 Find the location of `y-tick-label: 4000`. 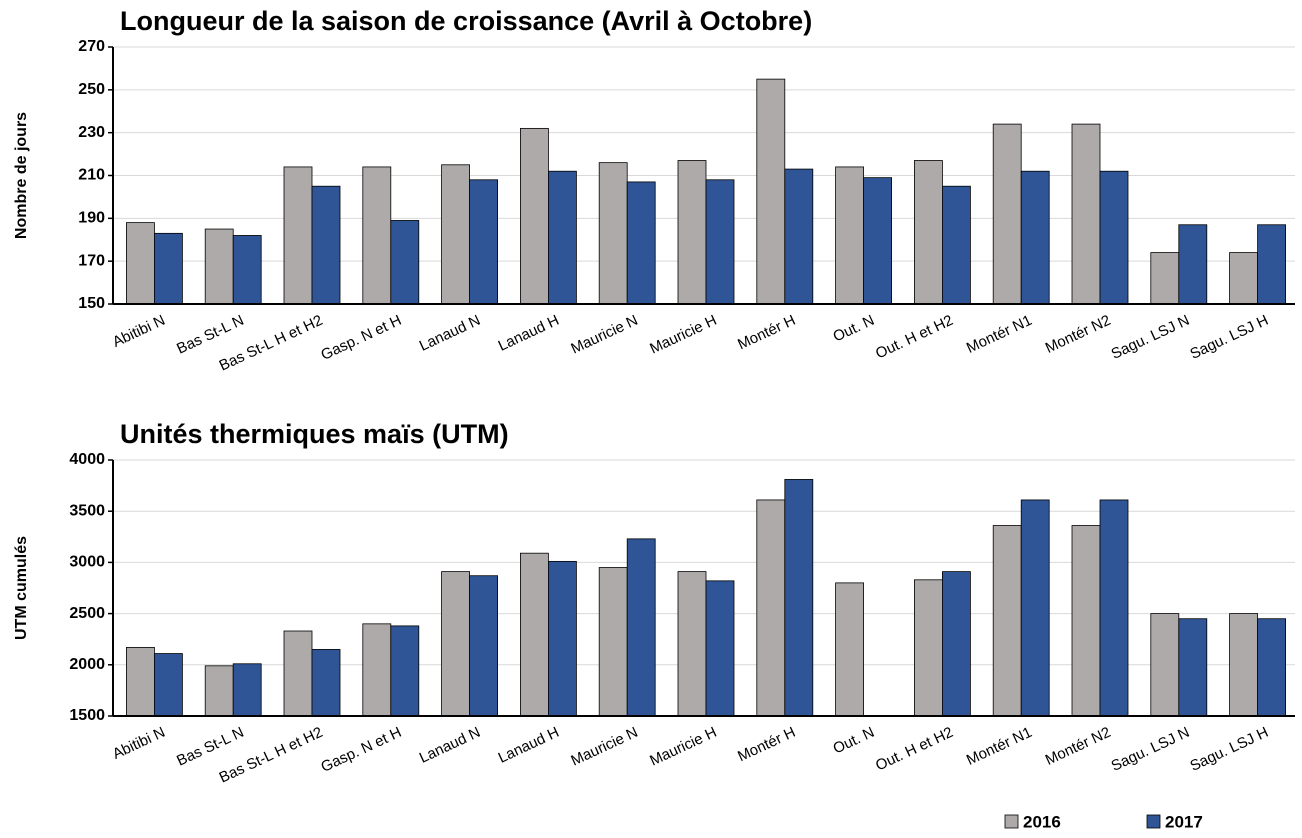

y-tick-label: 4000 is located at coordinates (87, 459).